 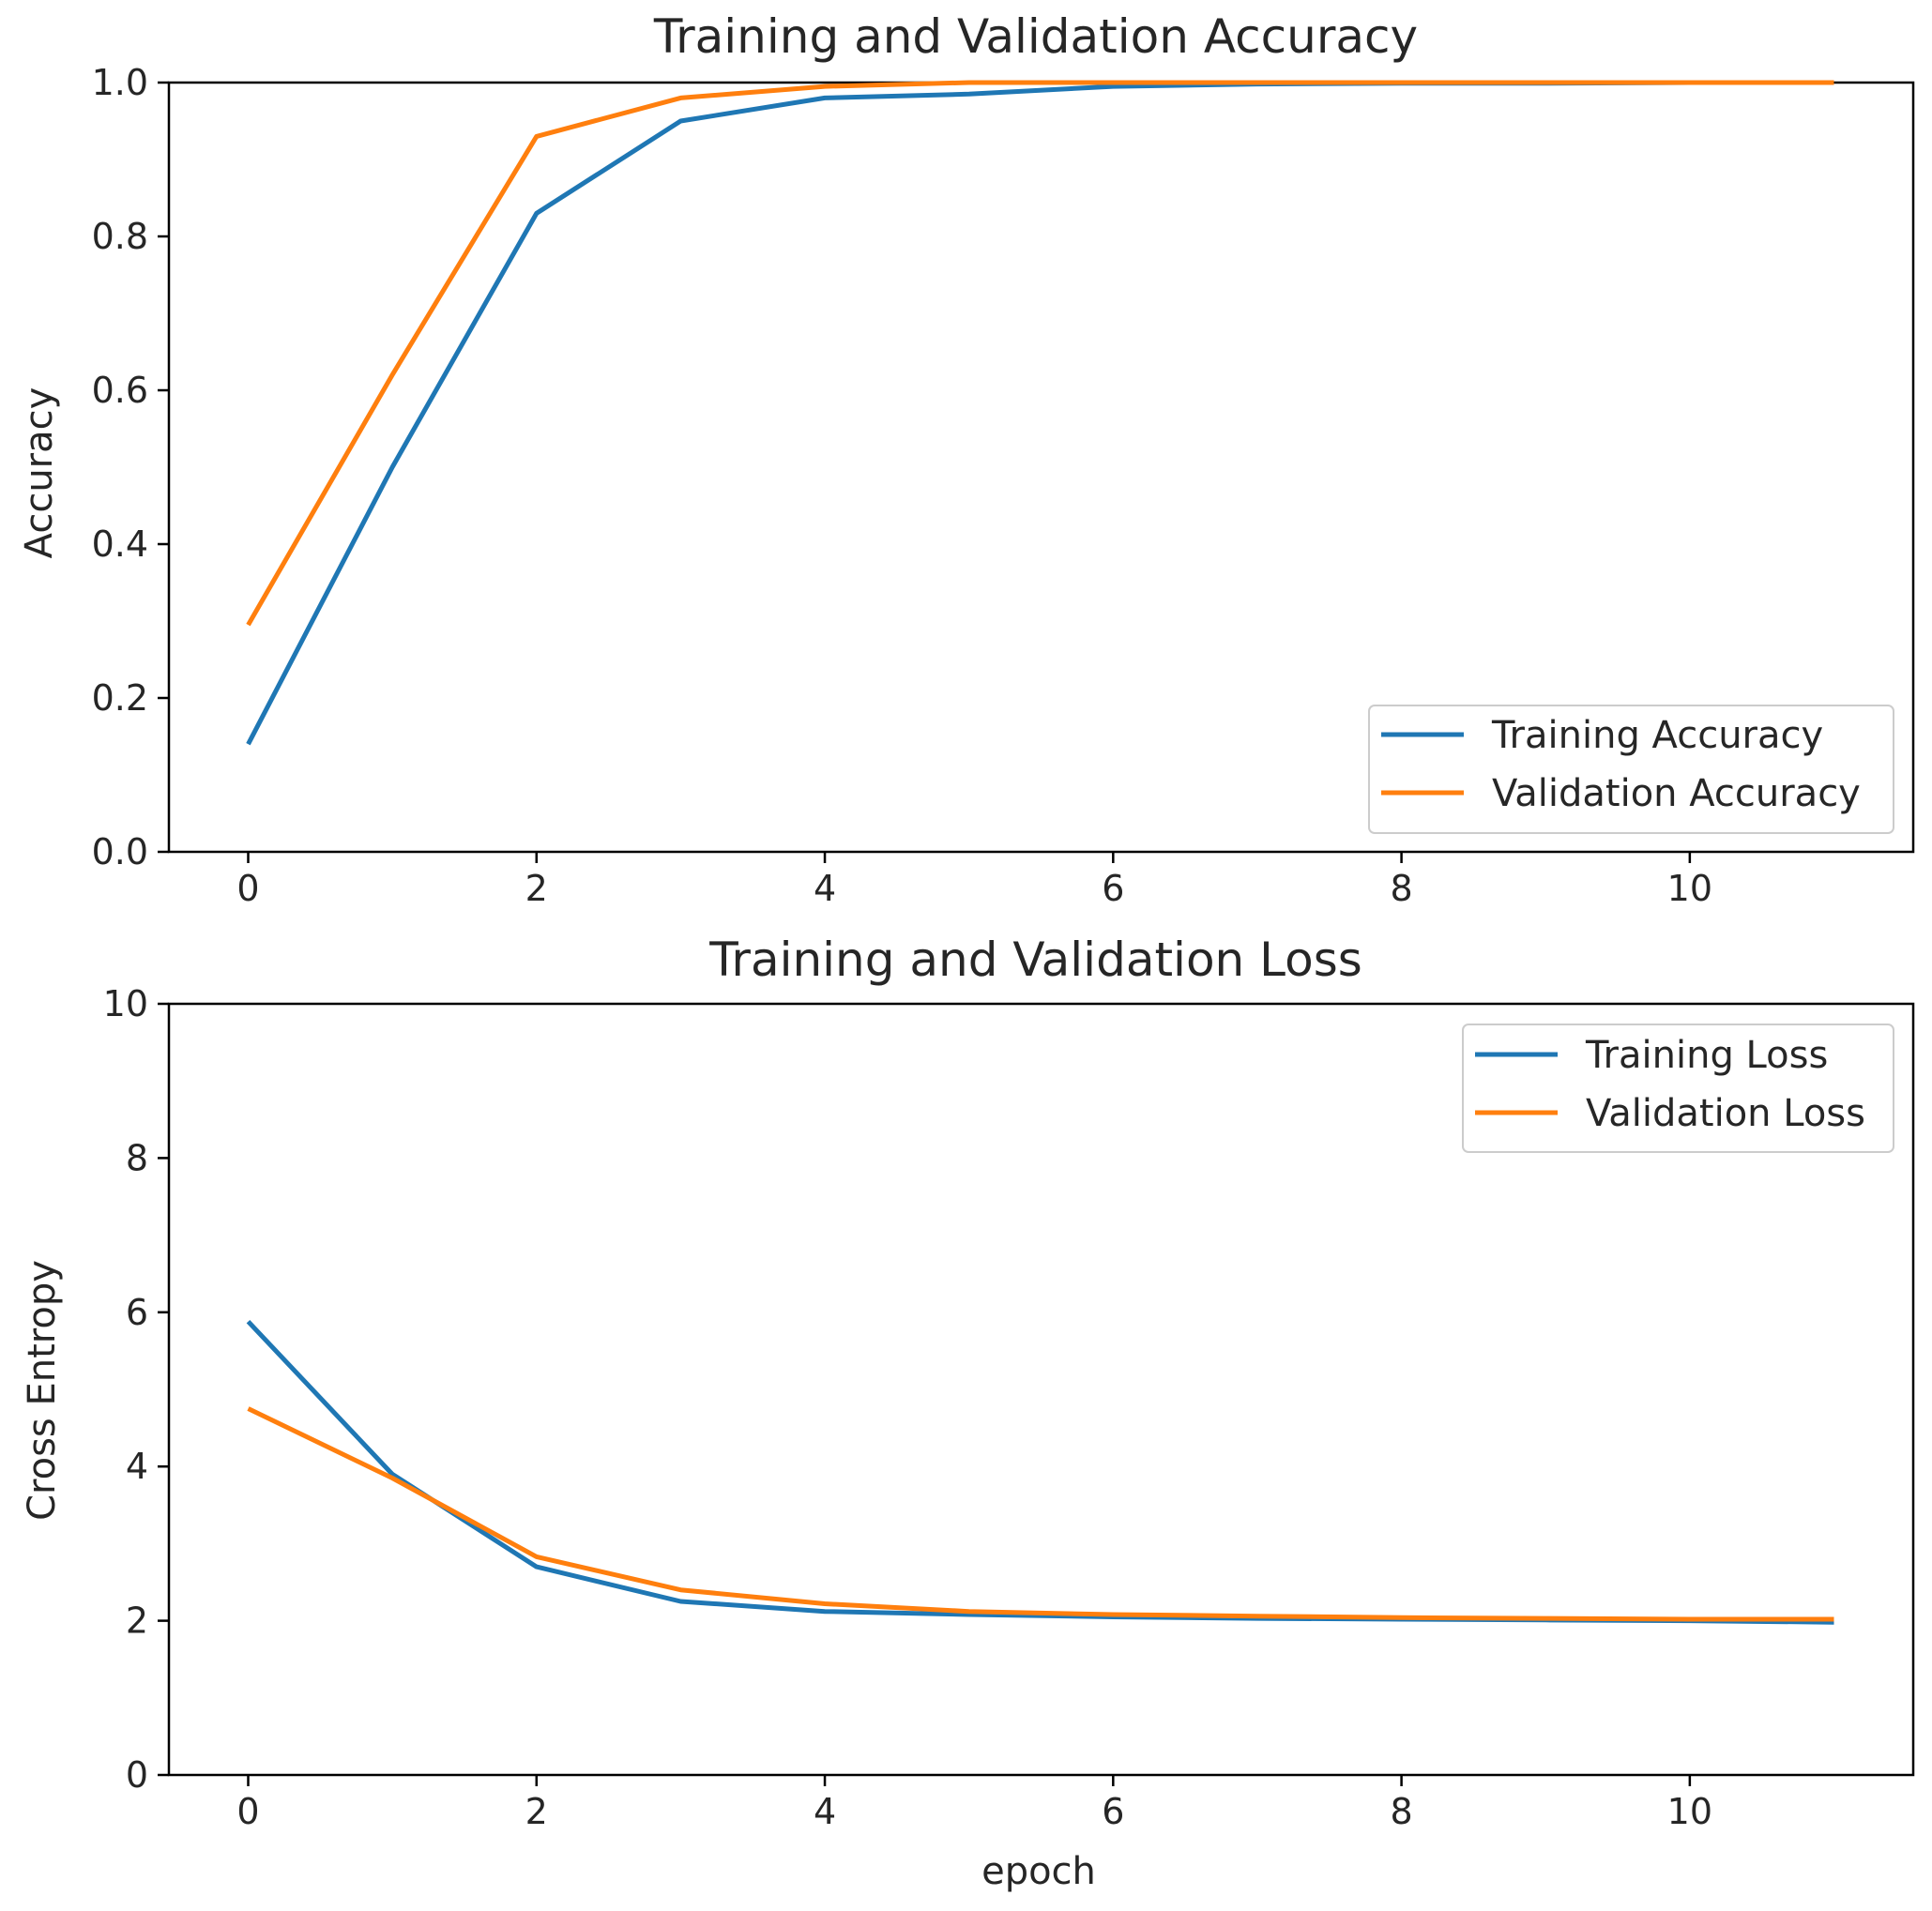 I want to click on loss-chart-title: Training and Validation Loss, so click(x=1035, y=960).